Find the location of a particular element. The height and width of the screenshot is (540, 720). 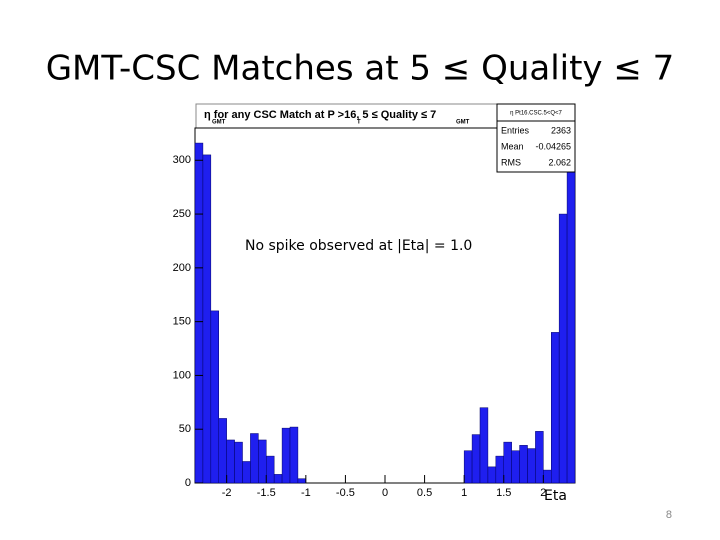

slide-title: GMT-CSC Matches at 5 ≤ Quality ≤ 7 is located at coordinates (360, 69).